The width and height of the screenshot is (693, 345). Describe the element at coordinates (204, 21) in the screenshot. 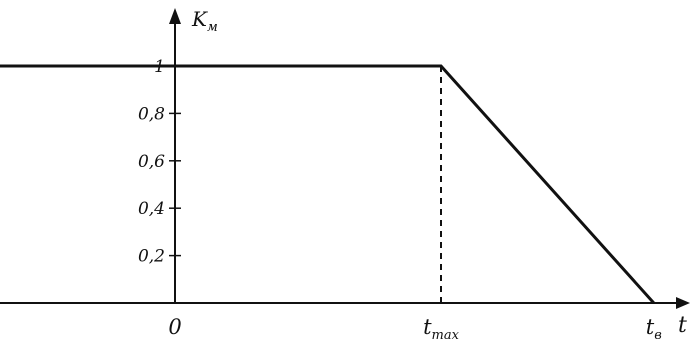

I see `y-axis-label: Kм` at that location.